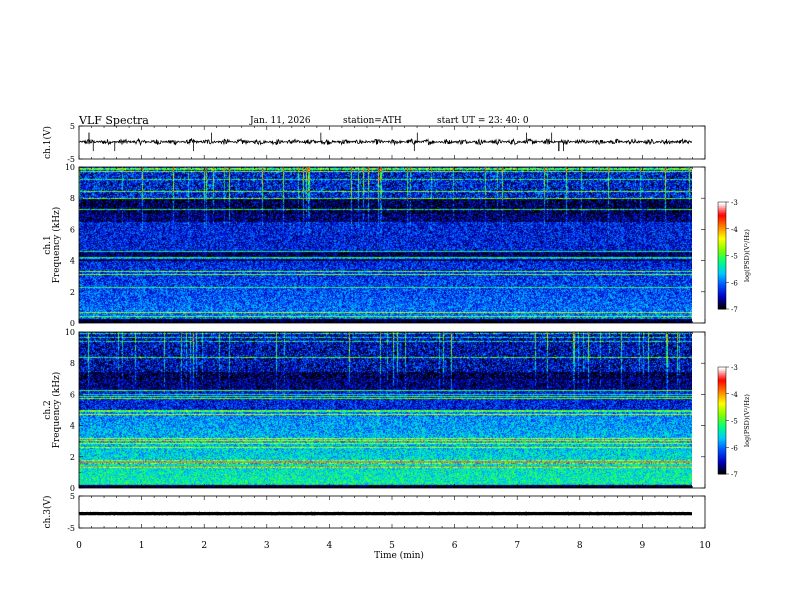 Image resolution: width=792 pixels, height=612 pixels. What do you see at coordinates (72, 126) in the screenshot?
I see `y-tick-label: 5` at bounding box center [72, 126].